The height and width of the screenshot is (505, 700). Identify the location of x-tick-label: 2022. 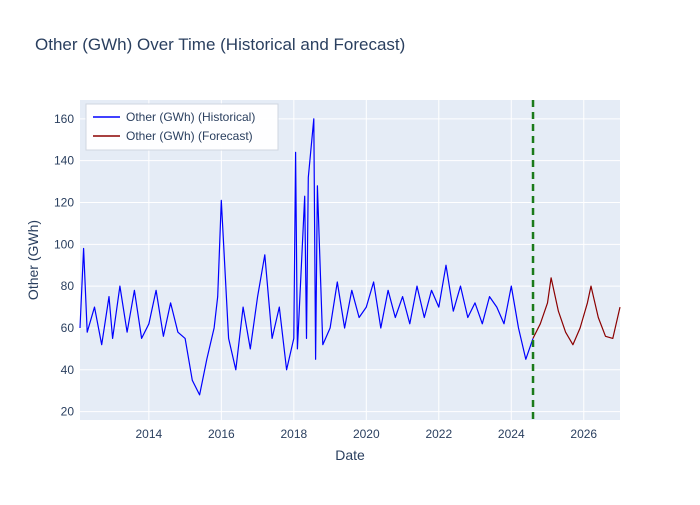
(438, 434).